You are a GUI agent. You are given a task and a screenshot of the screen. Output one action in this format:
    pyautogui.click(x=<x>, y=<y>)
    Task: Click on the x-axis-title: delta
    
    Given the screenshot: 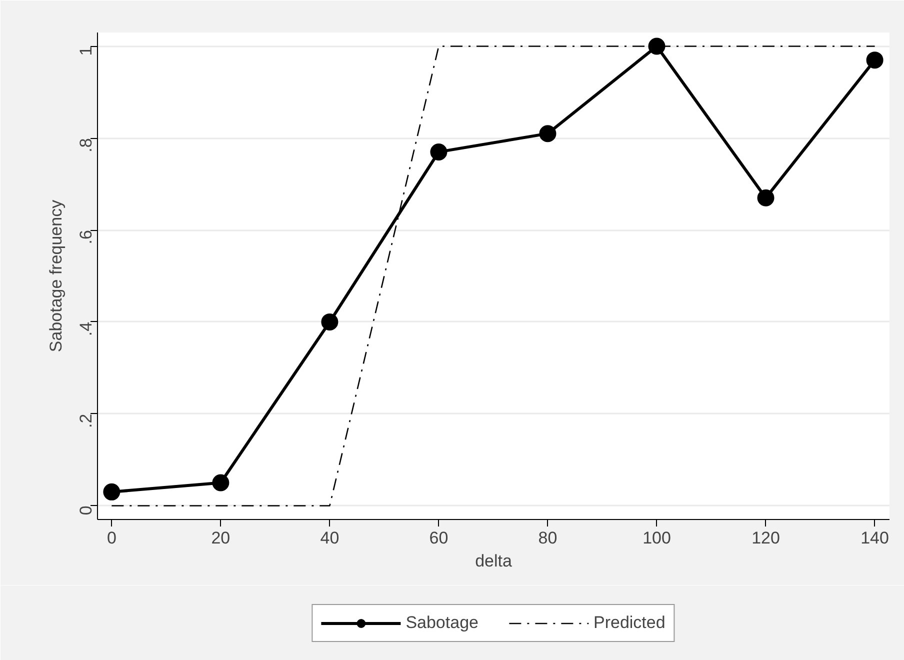 What is the action you would take?
    pyautogui.click(x=493, y=561)
    